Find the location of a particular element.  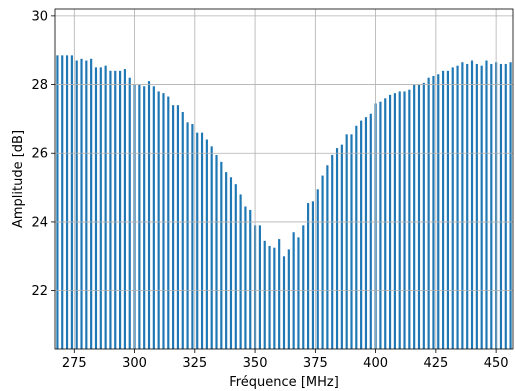

x-tick-label: 300 is located at coordinates (134, 363).